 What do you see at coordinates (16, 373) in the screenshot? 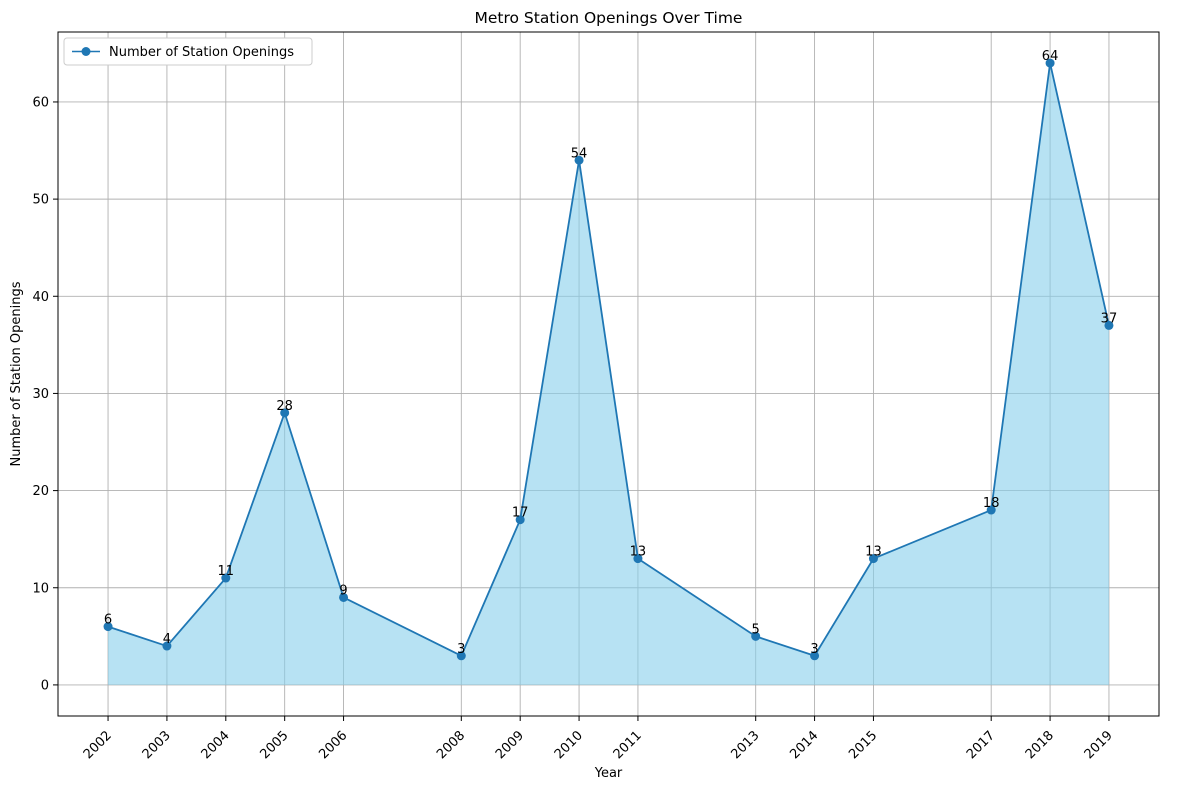
I see `y-axis-label: Number of Station Openings` at bounding box center [16, 373].